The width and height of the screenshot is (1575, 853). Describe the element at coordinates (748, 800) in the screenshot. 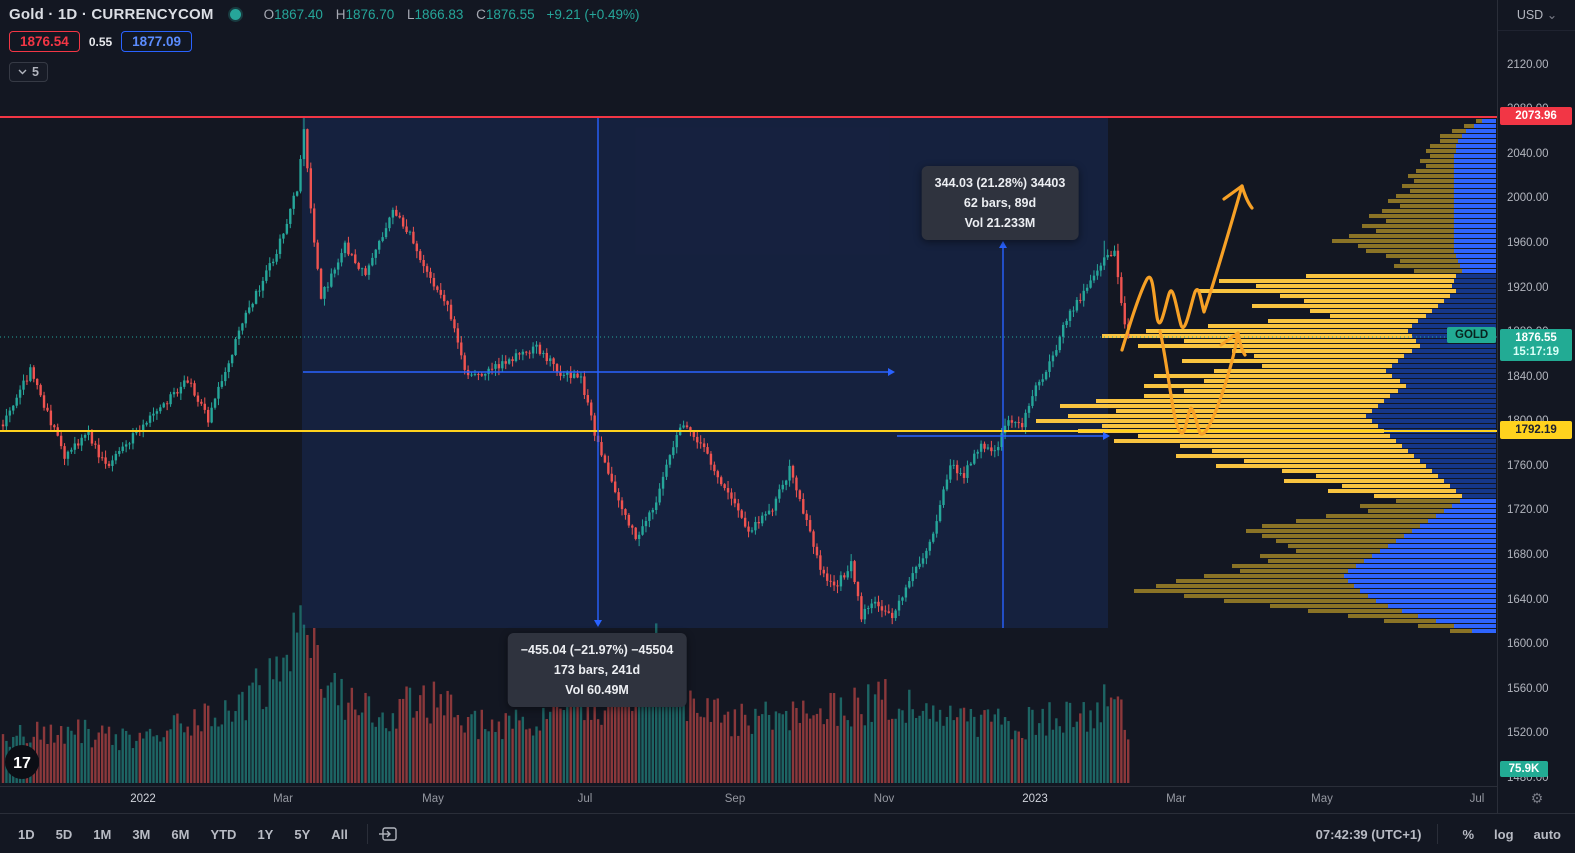

I see `time-axis: 2022 Mar May Jul Sep Nov 2023 Mar May Jul` at that location.